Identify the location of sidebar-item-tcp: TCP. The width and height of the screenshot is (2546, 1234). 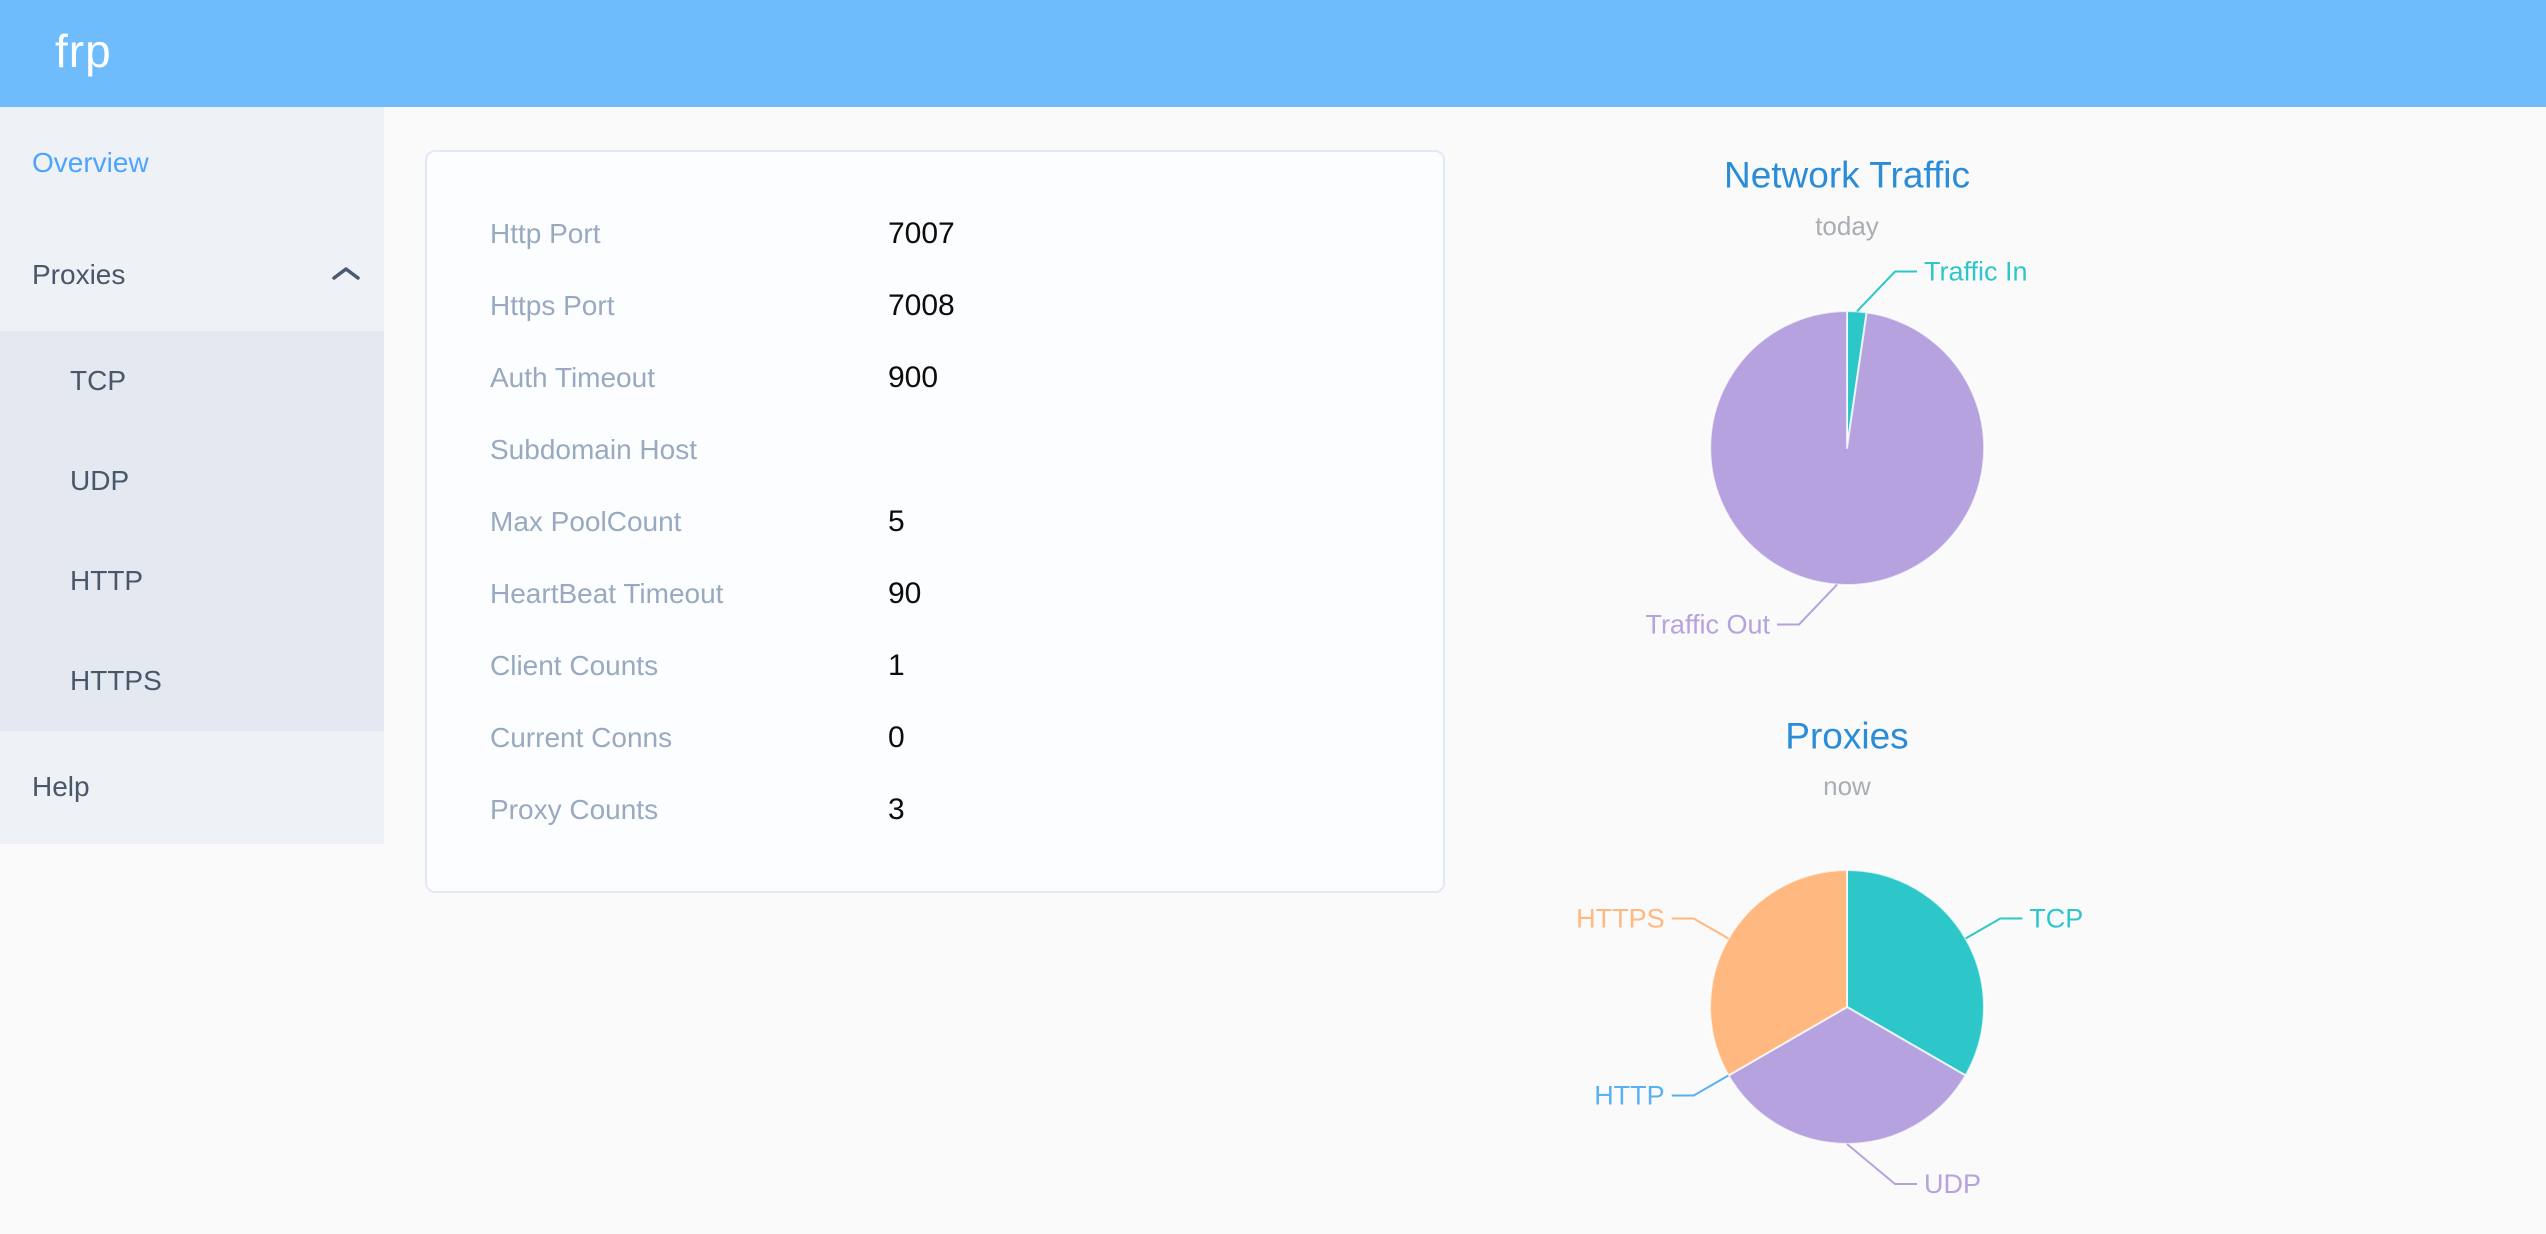
(98, 380).